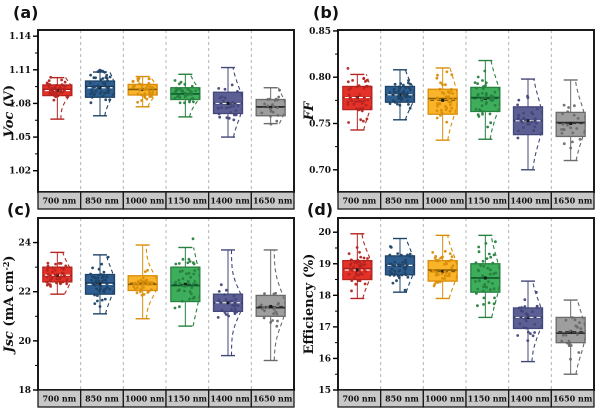 The height and width of the screenshot is (410, 600). What do you see at coordinates (24, 293) in the screenshot?
I see `svg-text: 22` at bounding box center [24, 293].